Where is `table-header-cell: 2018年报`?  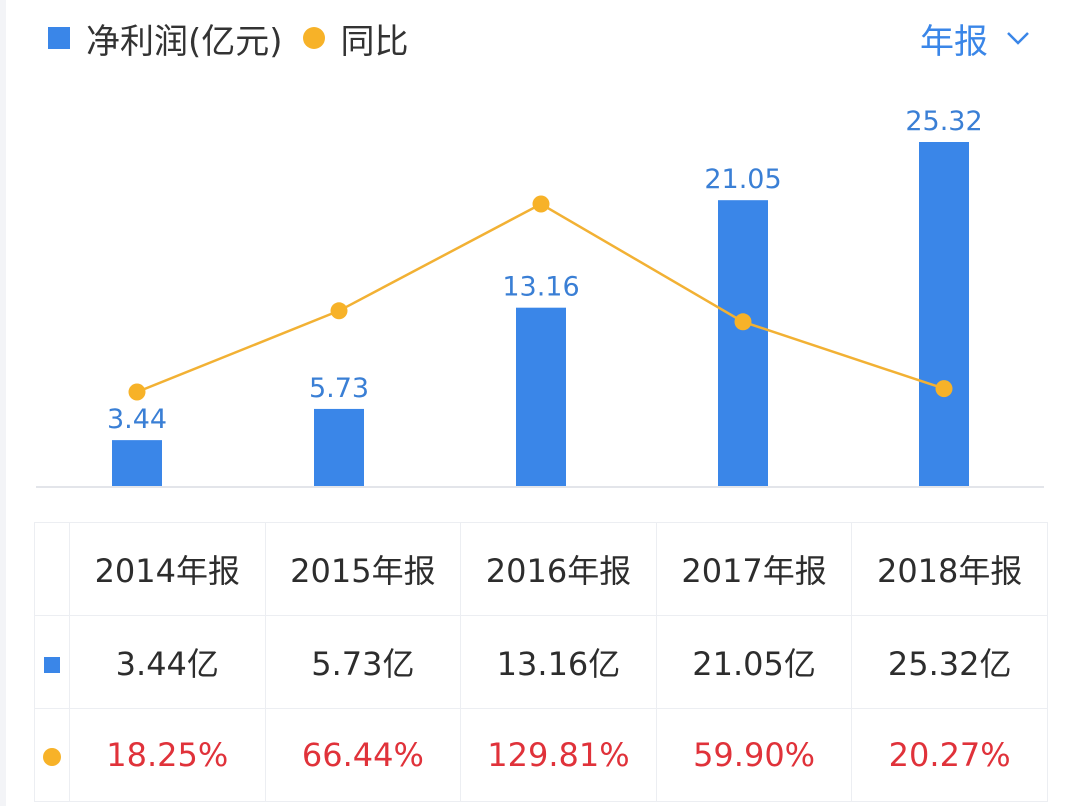 table-header-cell: 2018年报 is located at coordinates (949, 569).